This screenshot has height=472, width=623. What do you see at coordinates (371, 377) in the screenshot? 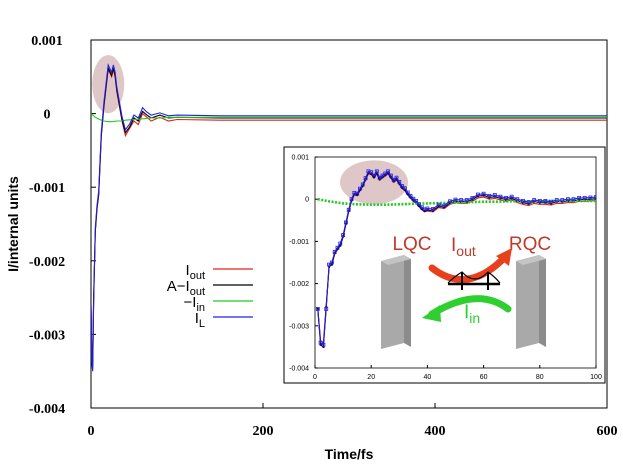
I see `inset-xtick-label: 20` at bounding box center [371, 377].